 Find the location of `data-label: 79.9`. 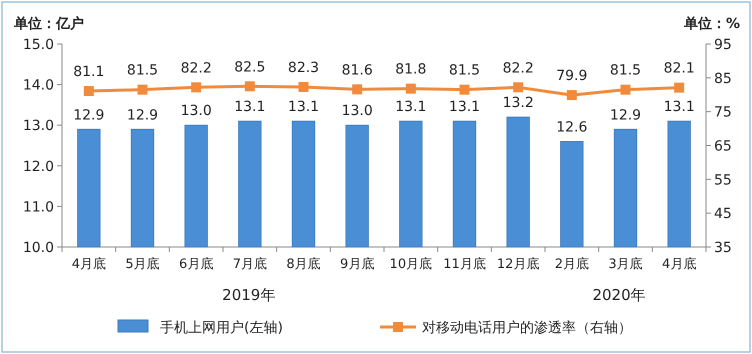

data-label: 79.9 is located at coordinates (572, 76).